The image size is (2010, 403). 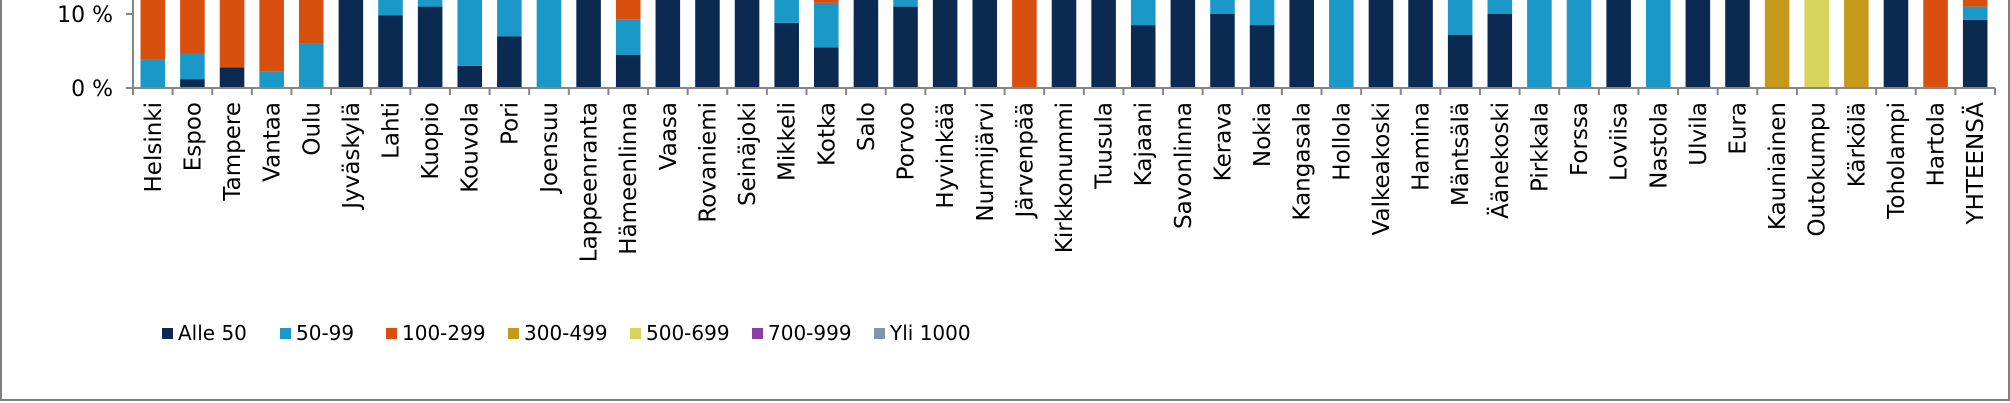 I want to click on category-label: Hartola, so click(x=1937, y=144).